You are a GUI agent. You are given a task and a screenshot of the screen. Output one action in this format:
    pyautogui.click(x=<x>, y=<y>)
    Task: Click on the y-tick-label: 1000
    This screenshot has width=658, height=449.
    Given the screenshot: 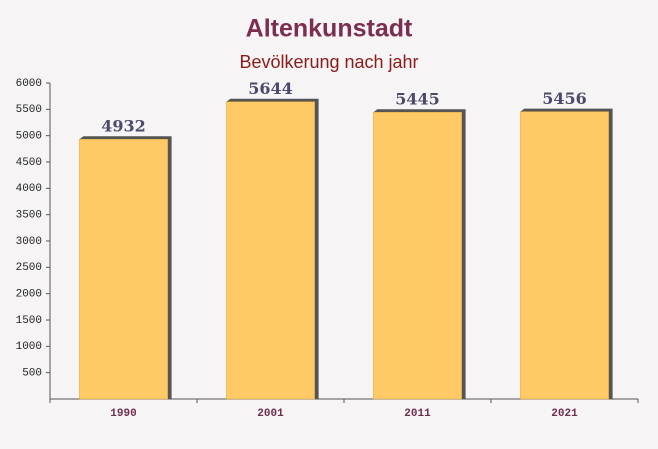 What is the action you would take?
    pyautogui.click(x=29, y=347)
    